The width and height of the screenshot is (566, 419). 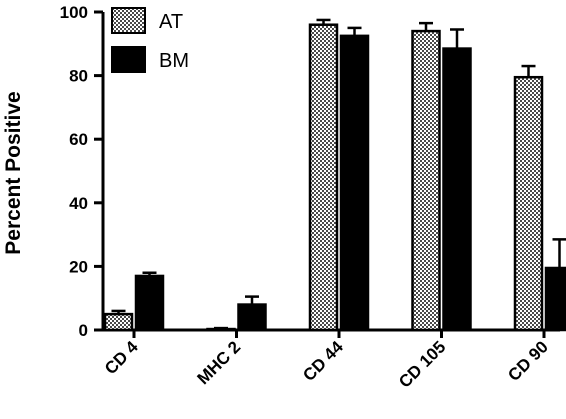 I want to click on legend-swatch-bm, so click(x=128, y=59).